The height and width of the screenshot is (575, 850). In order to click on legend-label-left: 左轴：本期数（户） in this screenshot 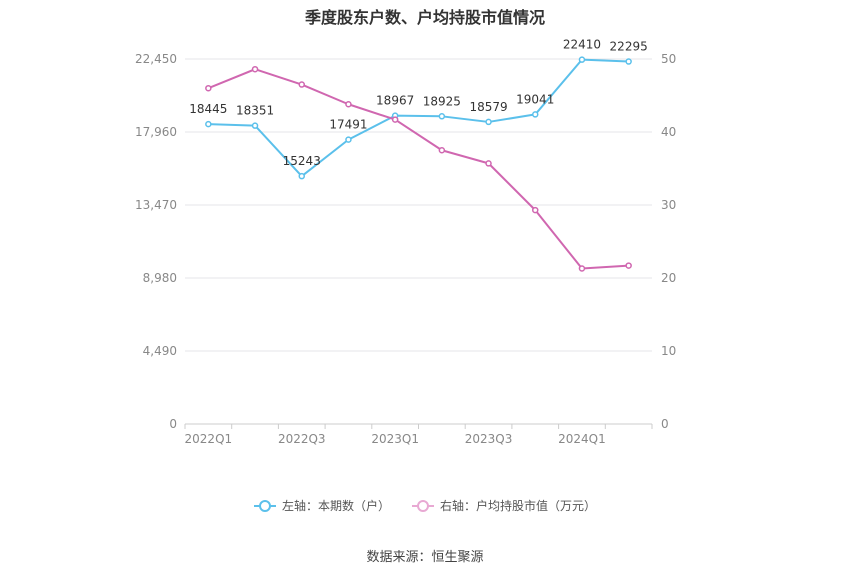, I will do `click(335, 506)`.